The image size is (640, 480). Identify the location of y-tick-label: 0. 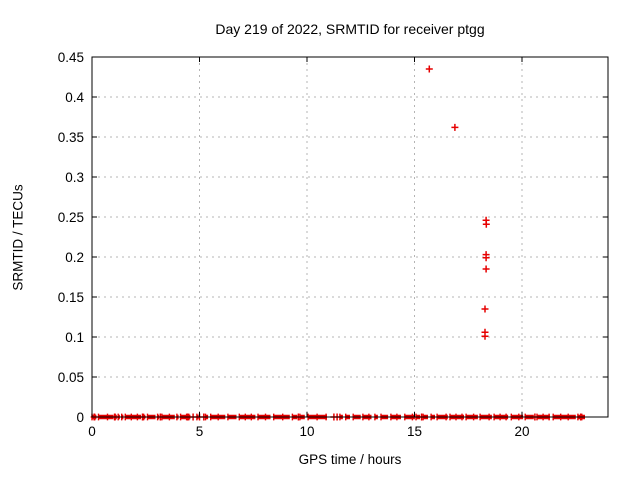
(80, 417).